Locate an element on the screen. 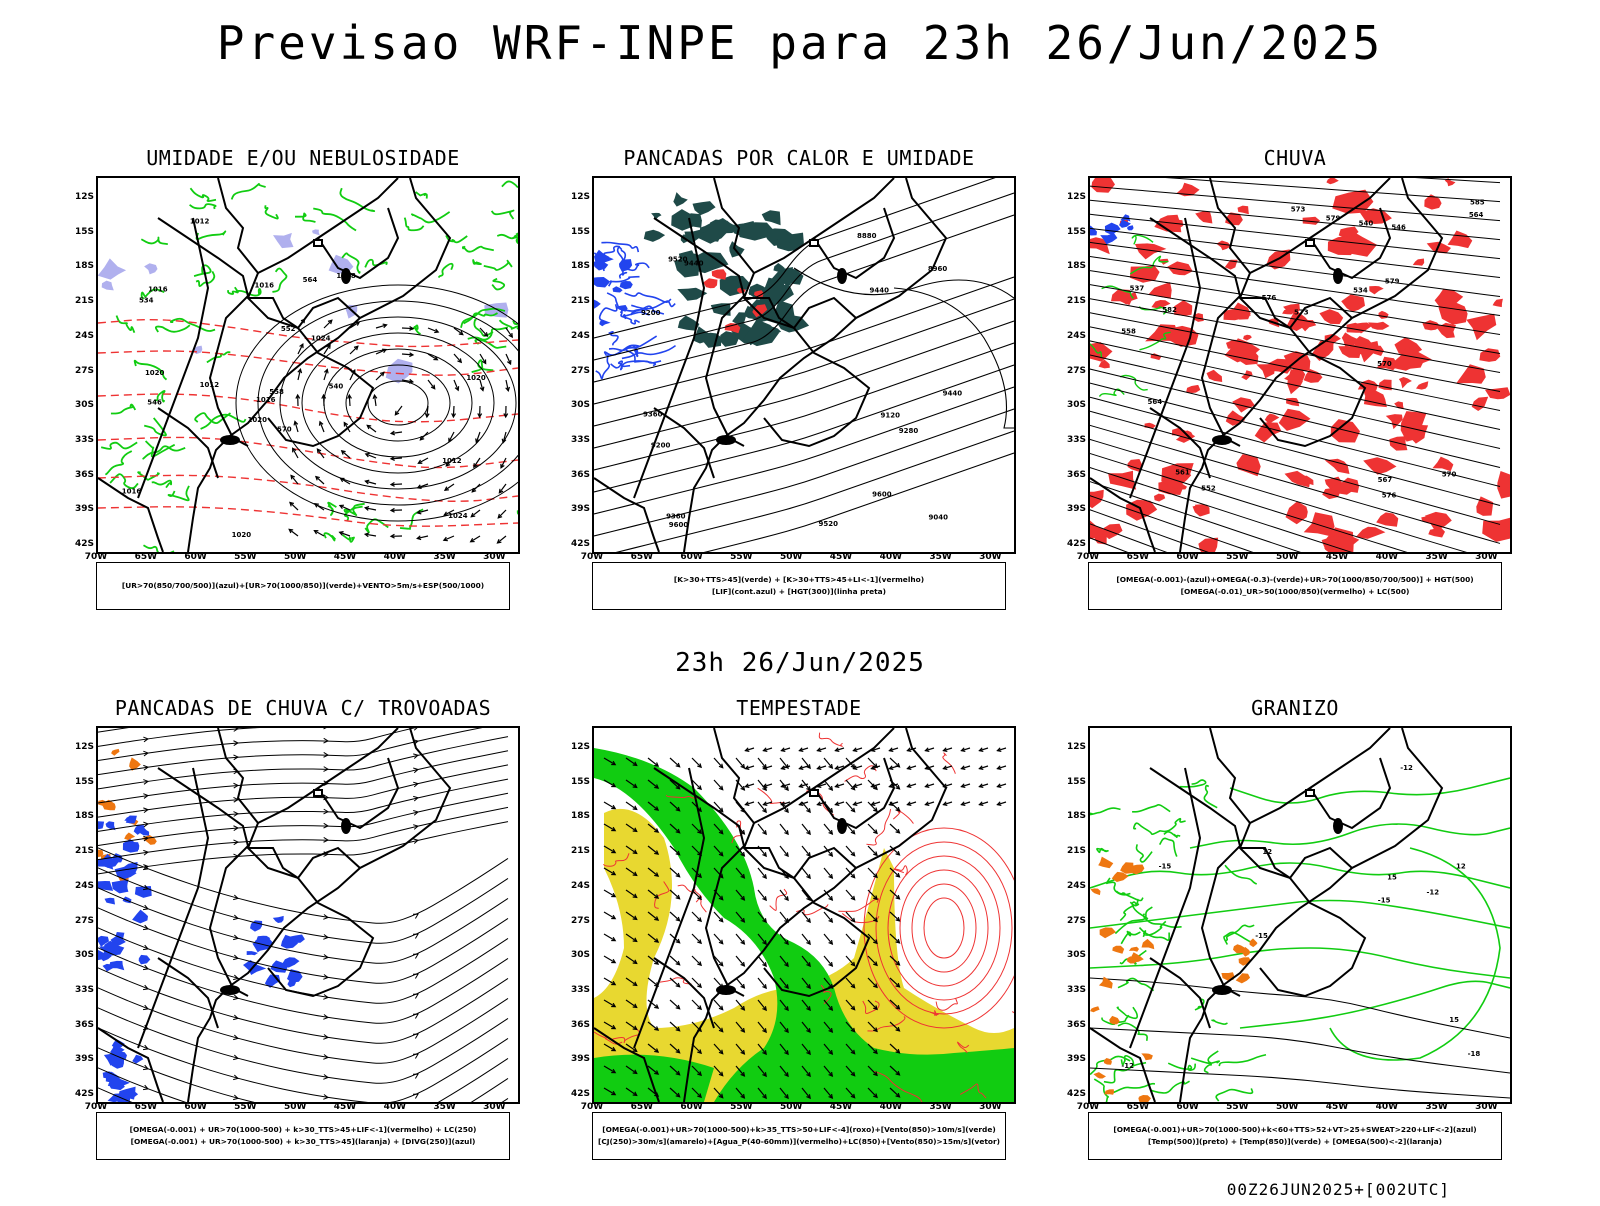 The image size is (1600, 1206). hgt300-label: 9440 is located at coordinates (953, 393).